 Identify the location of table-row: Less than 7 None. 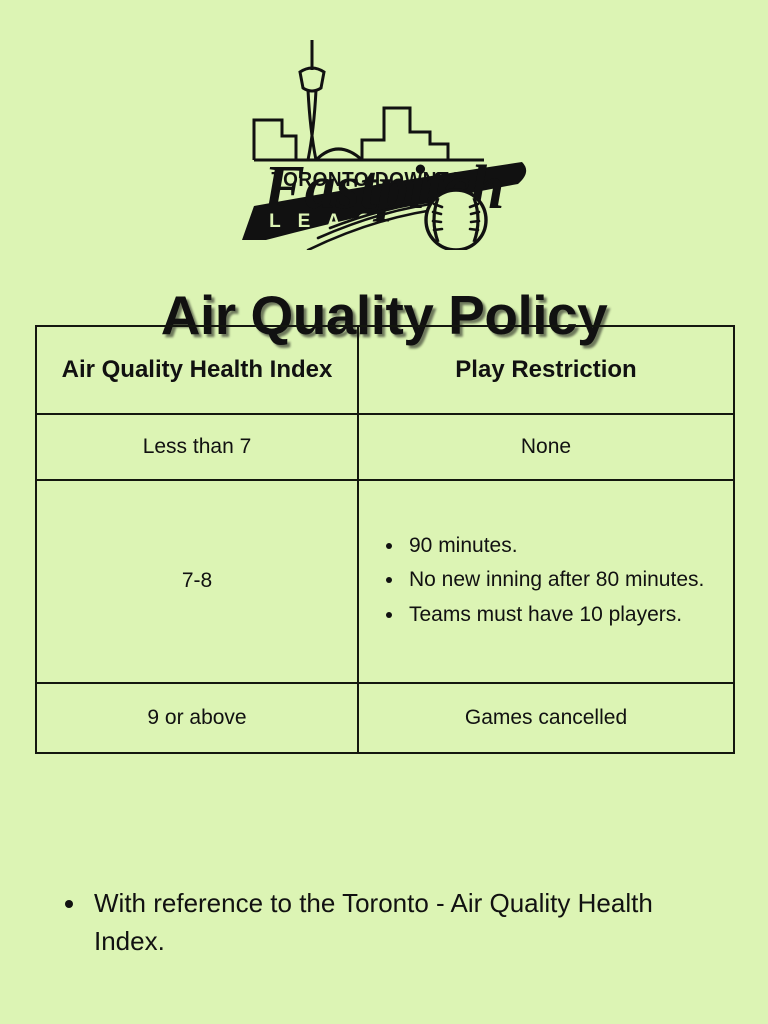
(385, 447).